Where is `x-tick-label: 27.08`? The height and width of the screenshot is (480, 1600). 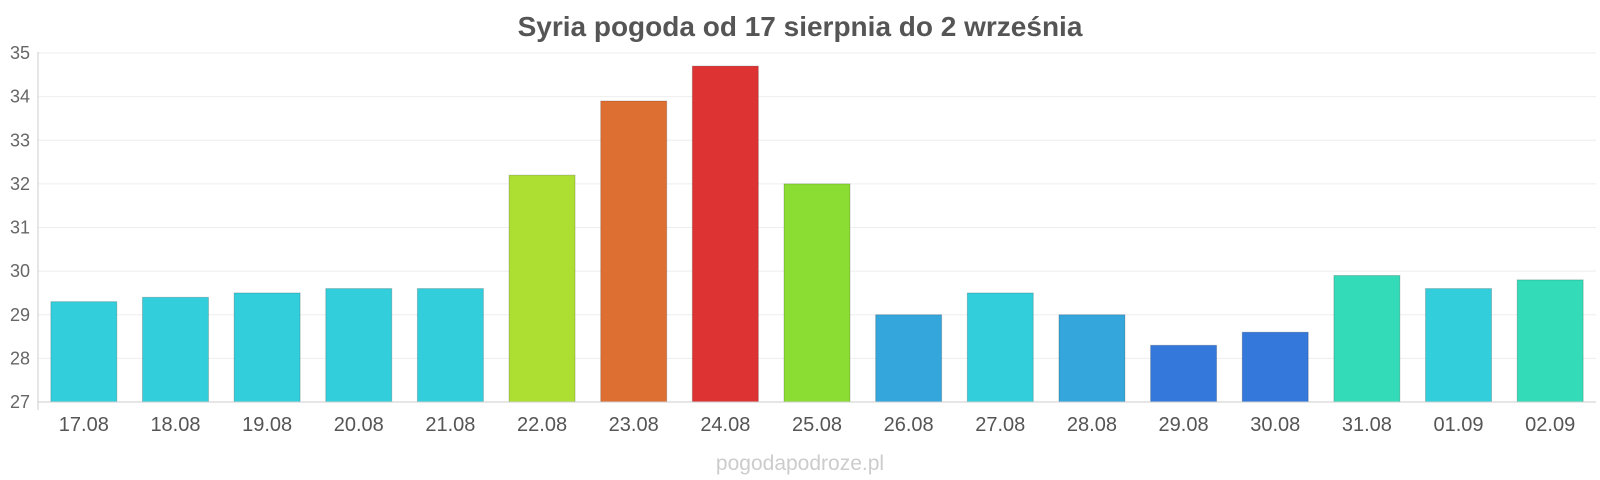
x-tick-label: 27.08 is located at coordinates (1000, 425).